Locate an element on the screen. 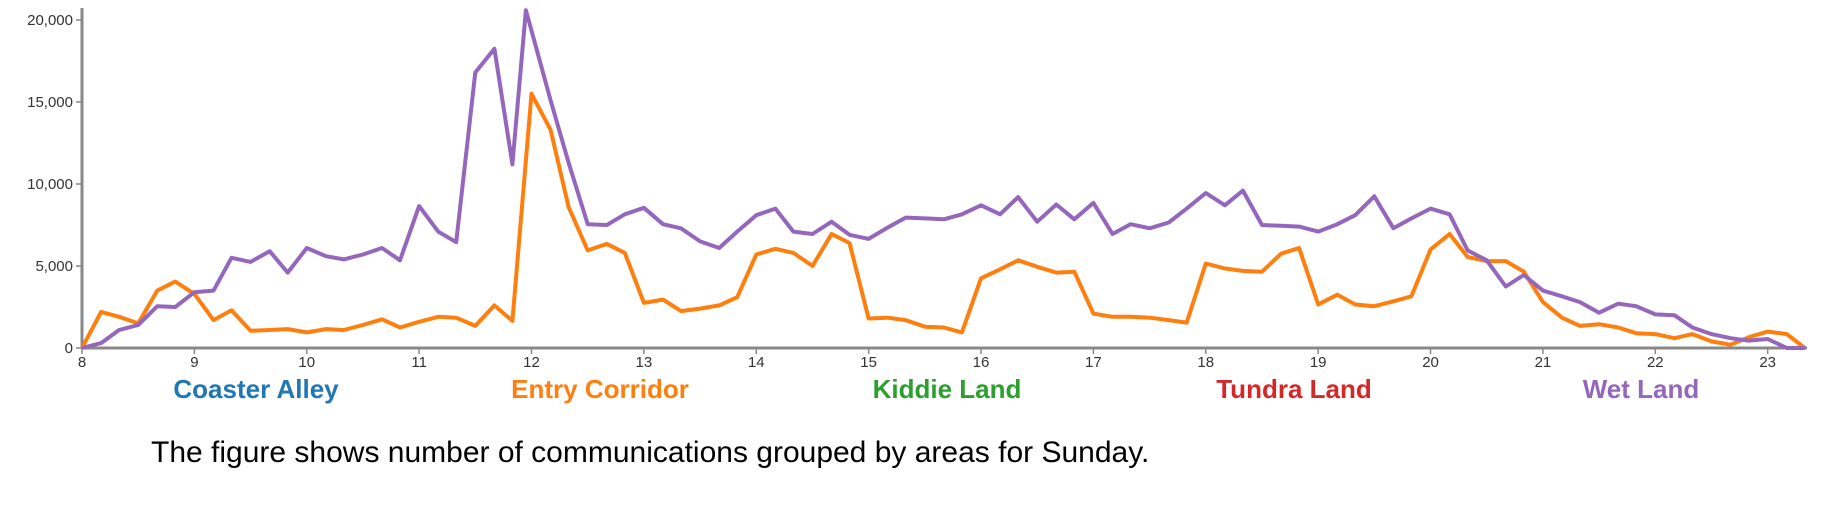 The image size is (1826, 509). y-tick-label: 20,000 is located at coordinates (50, 20).